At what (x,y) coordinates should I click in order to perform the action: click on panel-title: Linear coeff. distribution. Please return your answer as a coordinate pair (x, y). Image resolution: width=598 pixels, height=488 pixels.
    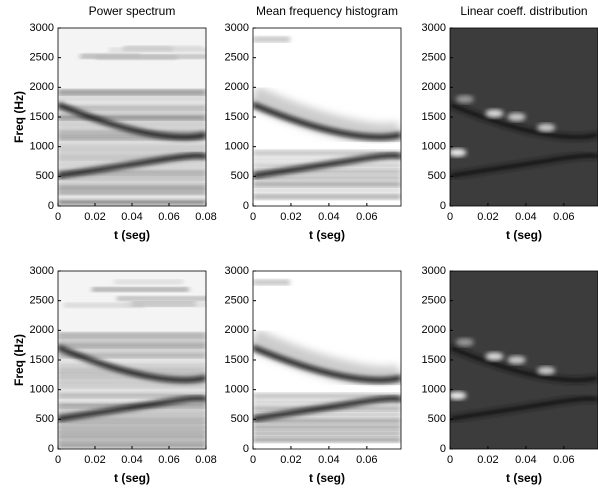
    Looking at the image, I should click on (523, 11).